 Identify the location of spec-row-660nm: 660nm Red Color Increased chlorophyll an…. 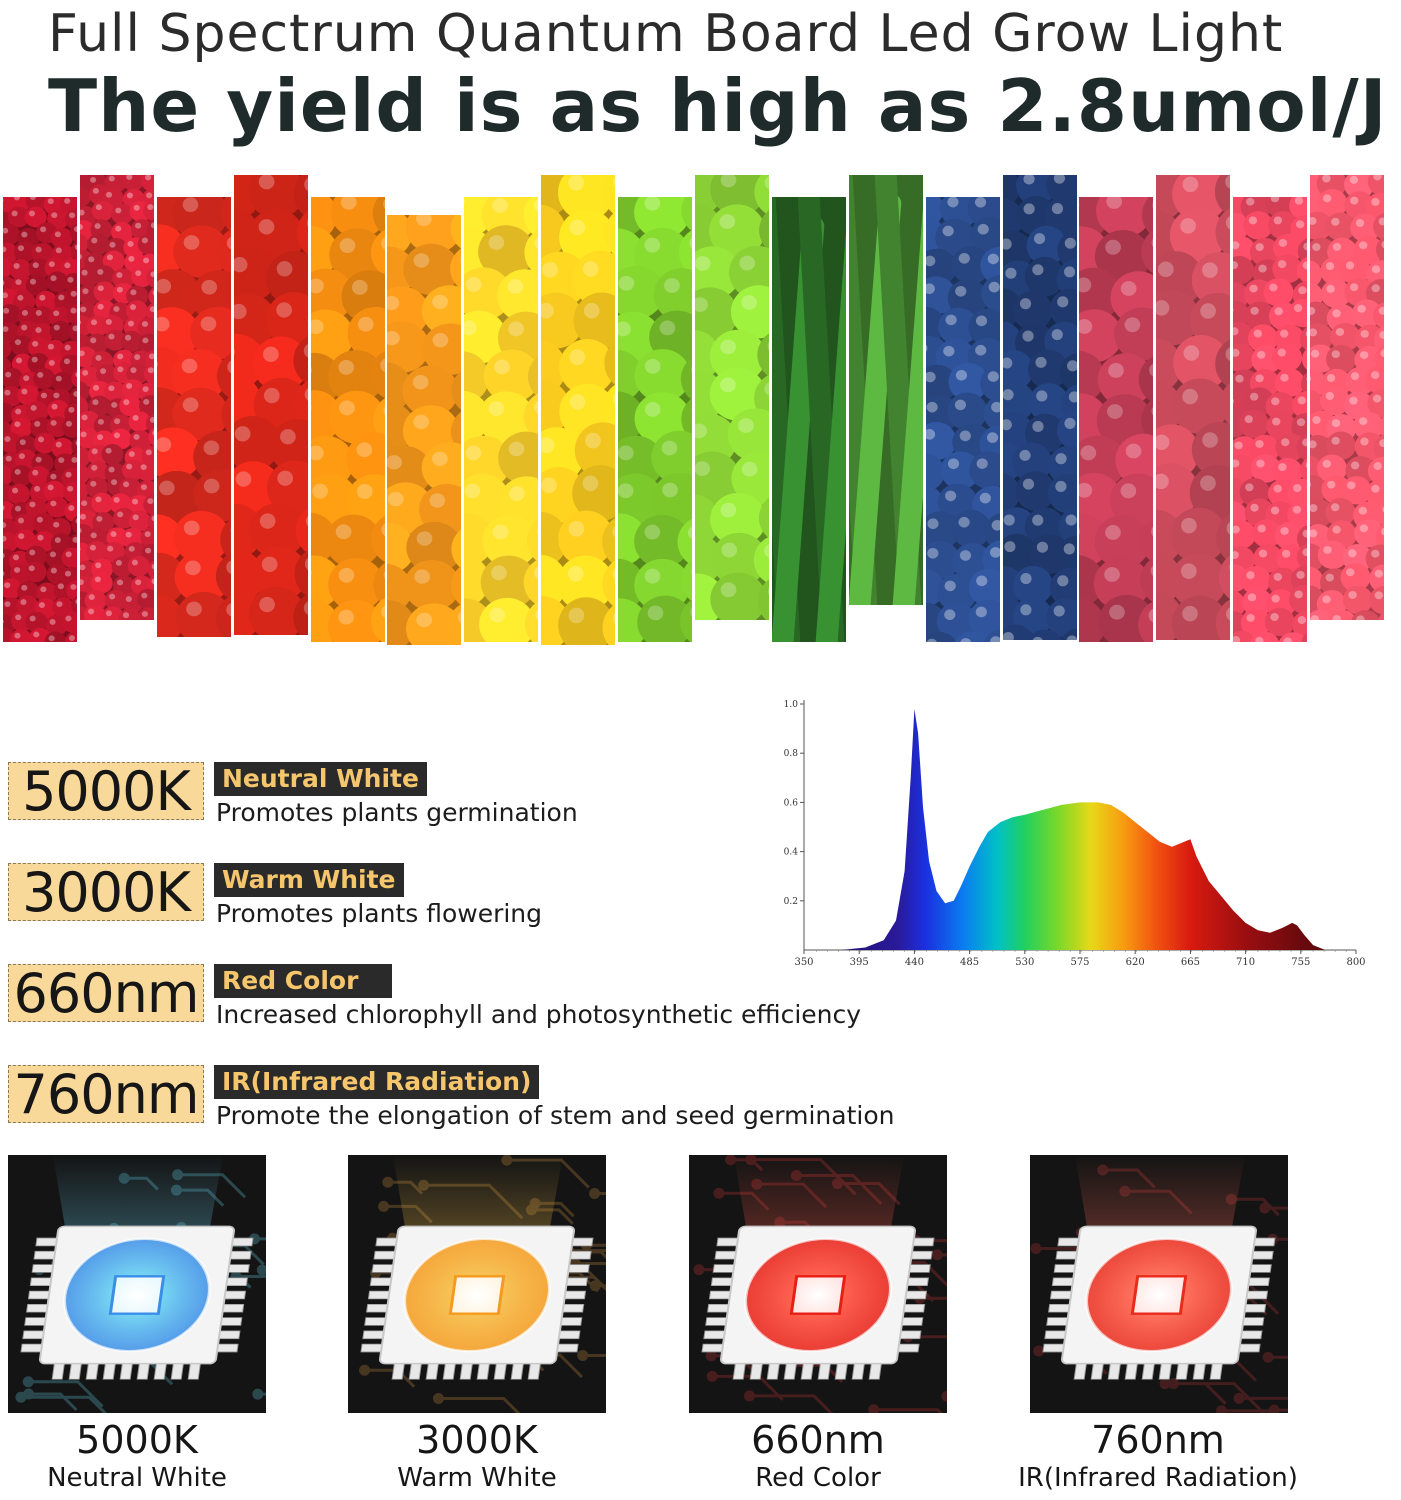
(458, 999).